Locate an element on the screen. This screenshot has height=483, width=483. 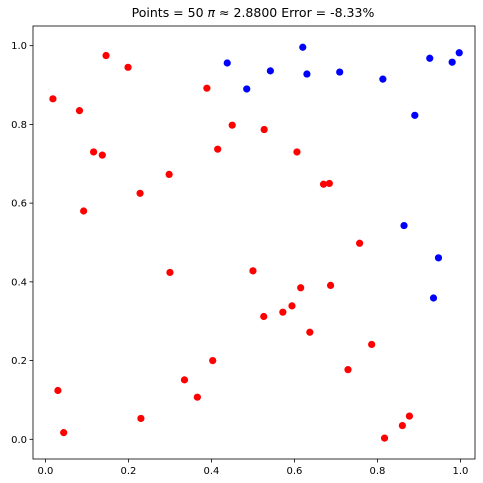
y-tick-label: 0.2 is located at coordinates (19, 361).